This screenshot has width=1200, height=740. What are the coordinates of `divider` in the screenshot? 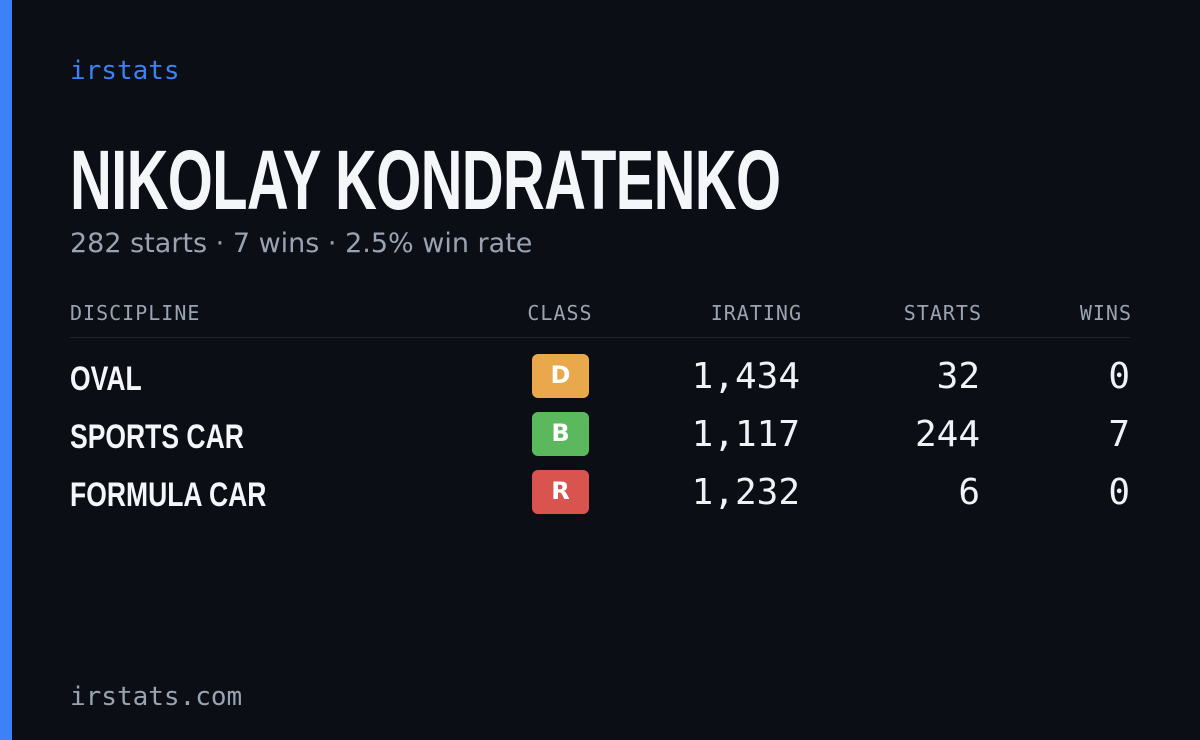 It's located at (600, 337).